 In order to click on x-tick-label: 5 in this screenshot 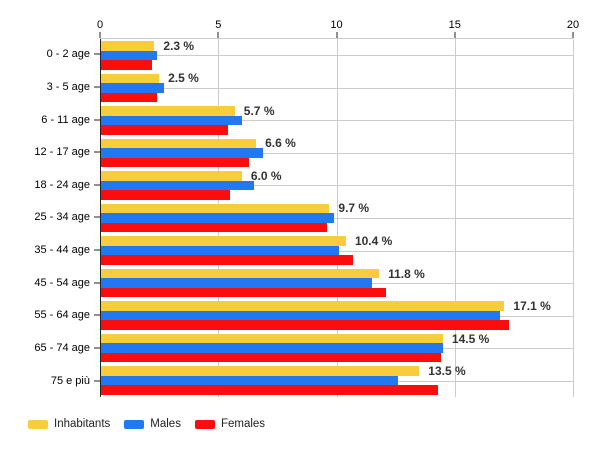, I will do `click(218, 25)`.